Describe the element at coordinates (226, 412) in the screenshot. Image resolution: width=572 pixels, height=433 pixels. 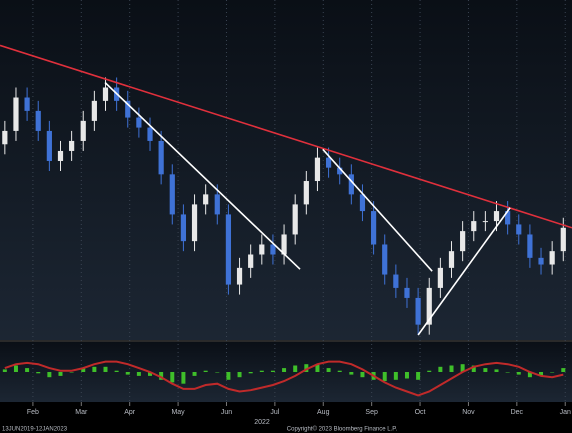
I see `x-tick-label: Jun` at that location.